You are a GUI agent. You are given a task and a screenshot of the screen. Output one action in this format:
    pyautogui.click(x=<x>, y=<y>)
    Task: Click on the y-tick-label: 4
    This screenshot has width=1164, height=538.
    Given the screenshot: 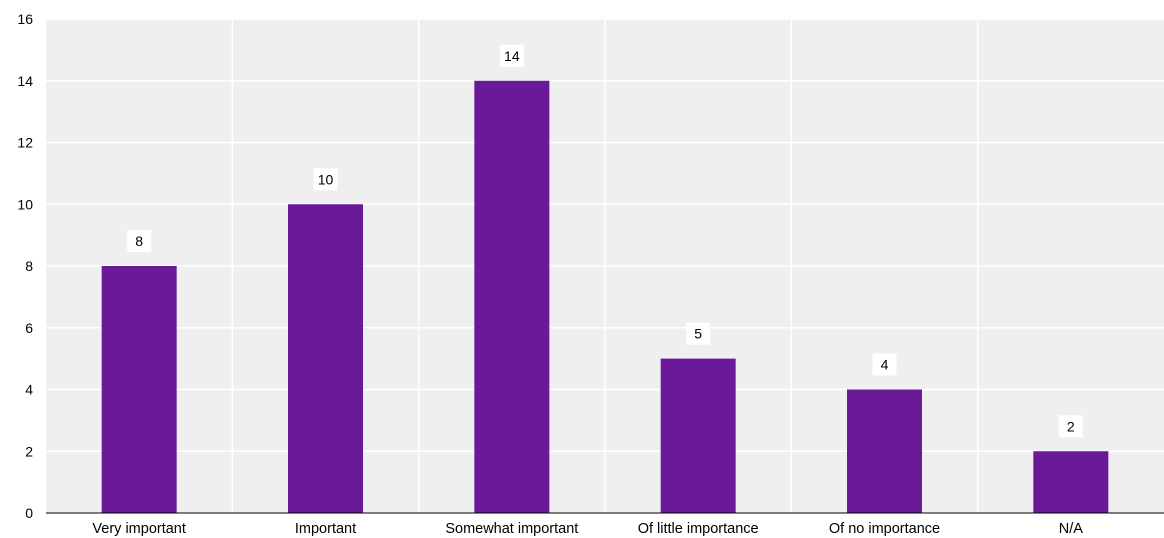 What is the action you would take?
    pyautogui.click(x=29, y=390)
    